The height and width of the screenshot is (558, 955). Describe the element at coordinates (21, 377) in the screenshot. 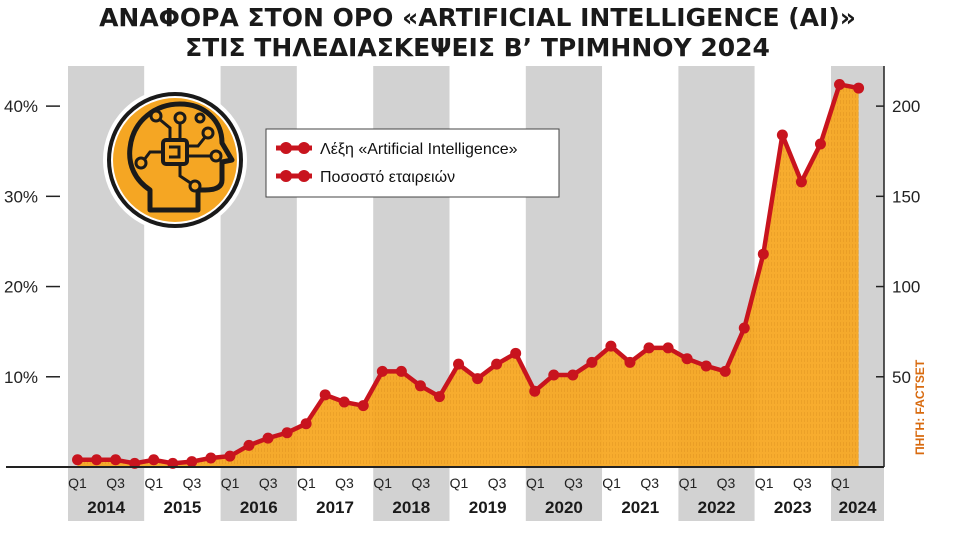

I see `y-left-tick-label: 10%` at that location.